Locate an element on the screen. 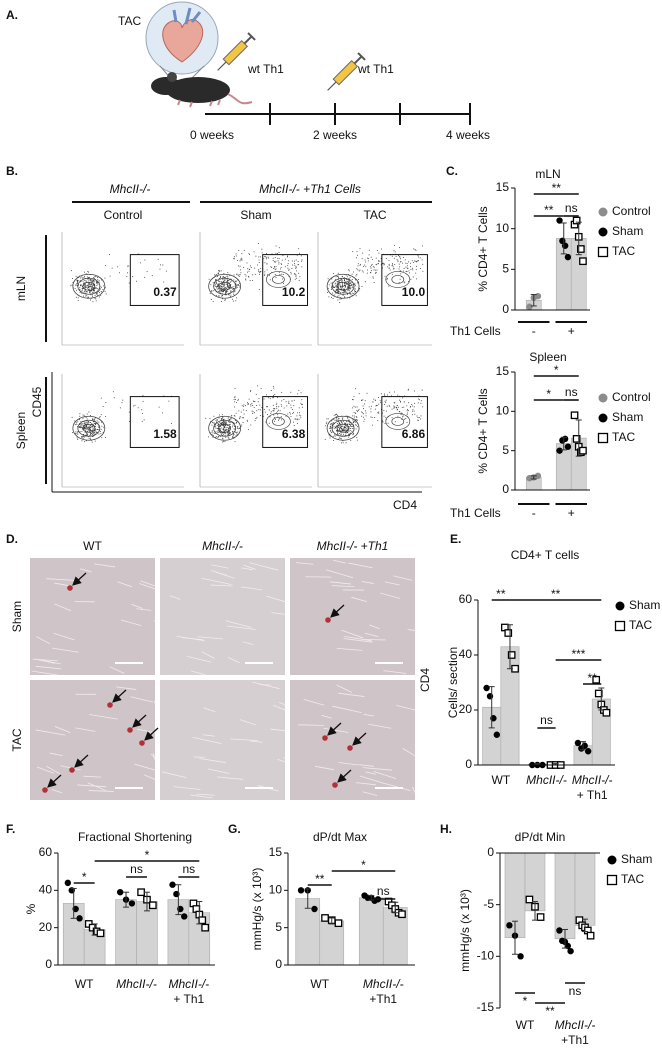 The height and width of the screenshot is (1050, 662). significance-label: ** is located at coordinates (550, 1011).